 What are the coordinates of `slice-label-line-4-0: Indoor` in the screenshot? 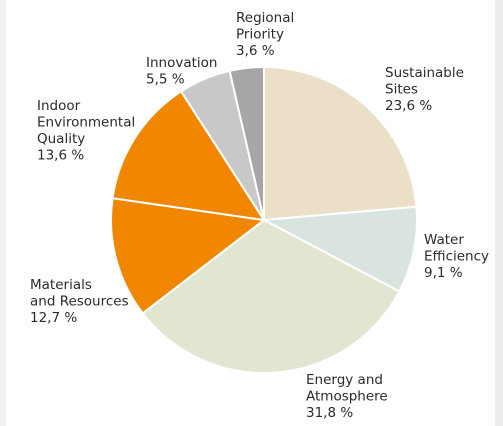 It's located at (59, 106).